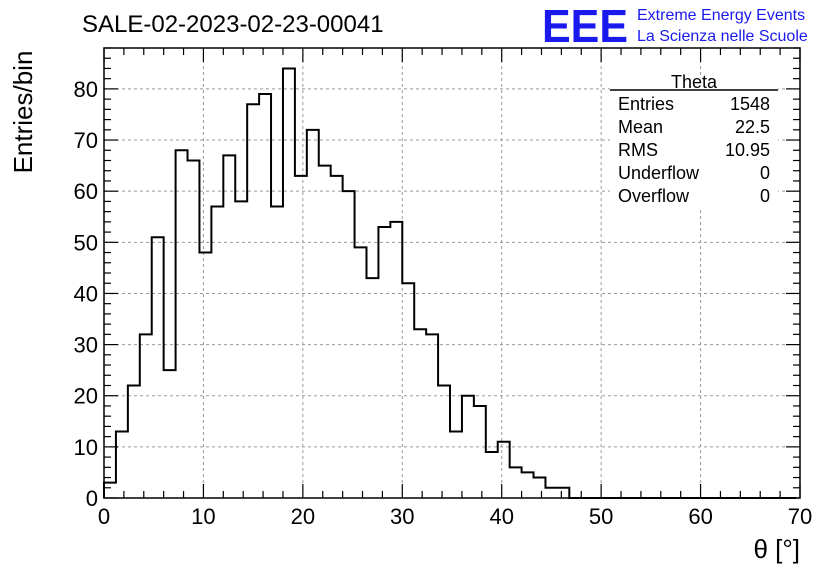 Image resolution: width=836 pixels, height=572 pixels. Describe the element at coordinates (86, 345) in the screenshot. I see `y-tick-label: 30` at that location.